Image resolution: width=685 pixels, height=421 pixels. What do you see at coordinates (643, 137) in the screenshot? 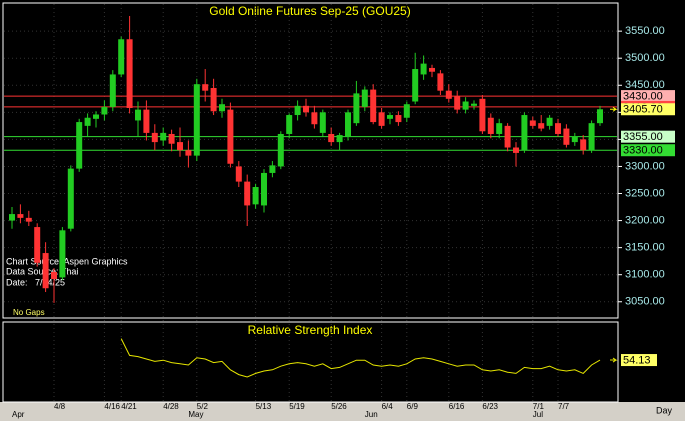
I see `level-label: 3355.00` at bounding box center [643, 137].